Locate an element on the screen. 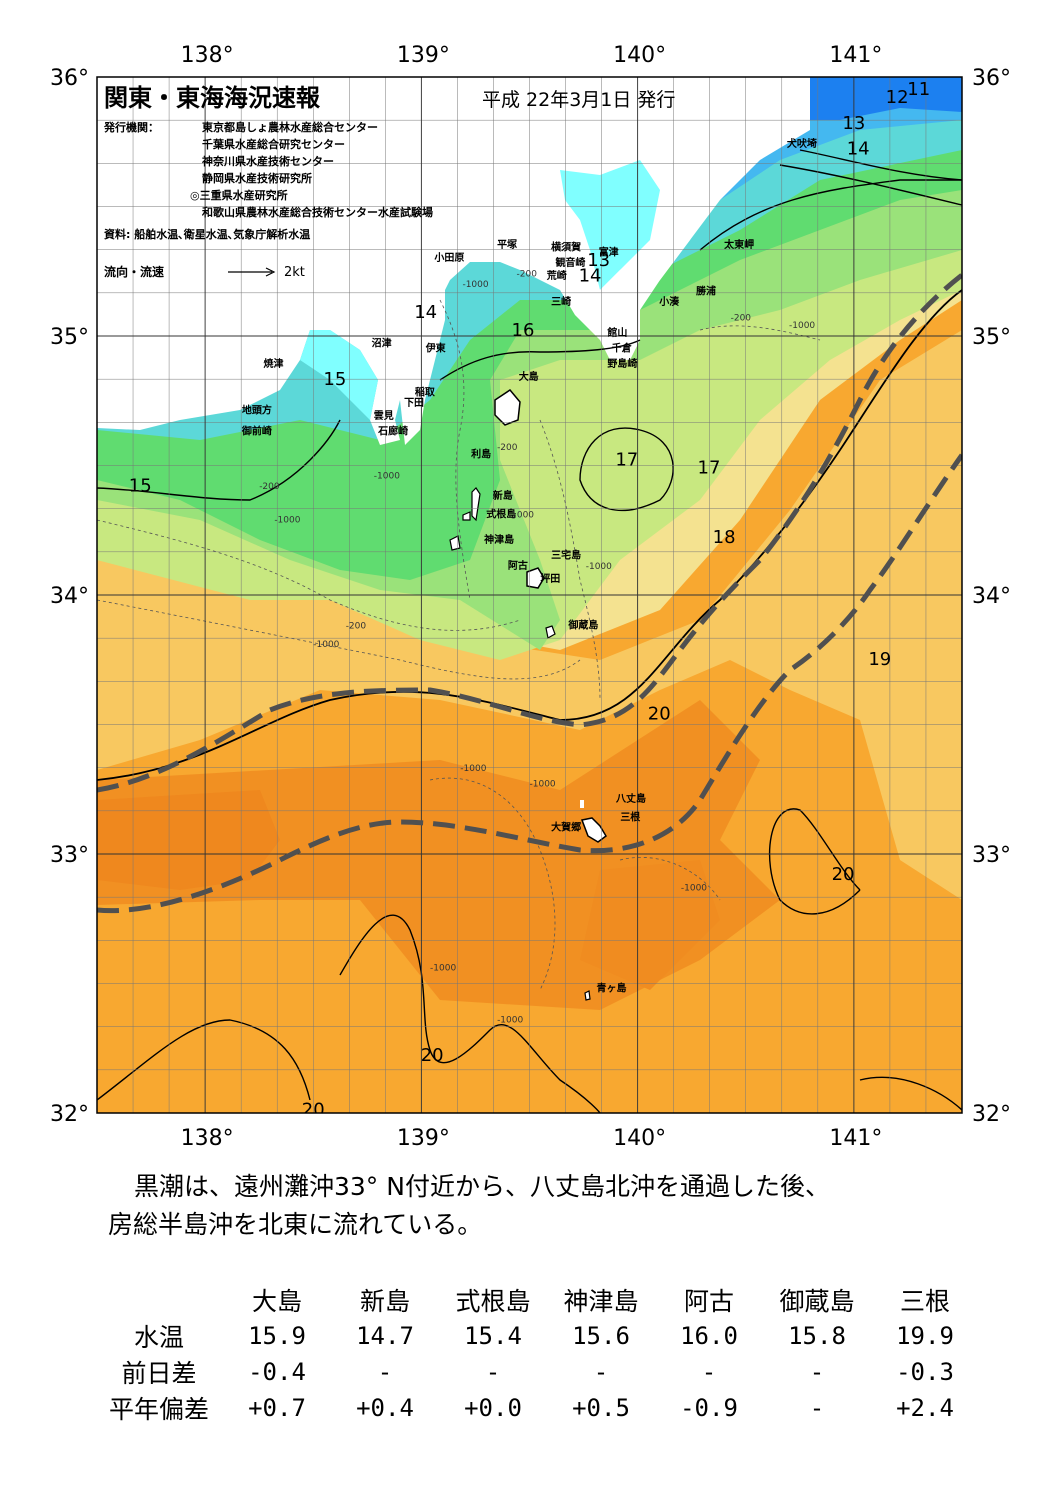 This screenshot has height=1503, width=1064. summary-line-1: 黒潮は、遠州灘沖33° N付近から、八丈島北沖を通過した後、 is located at coordinates (482, 1186).